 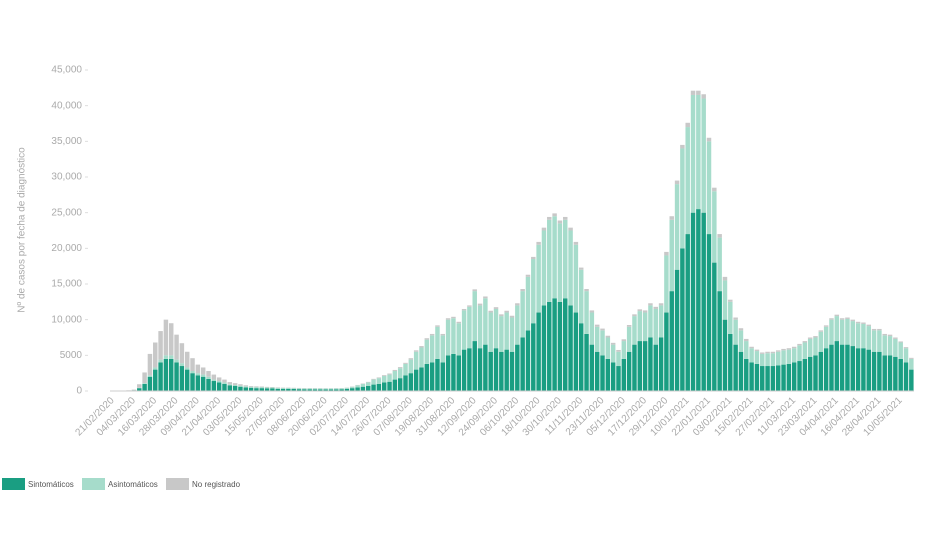 I want to click on y-tick-label: 0, so click(x=79, y=391).